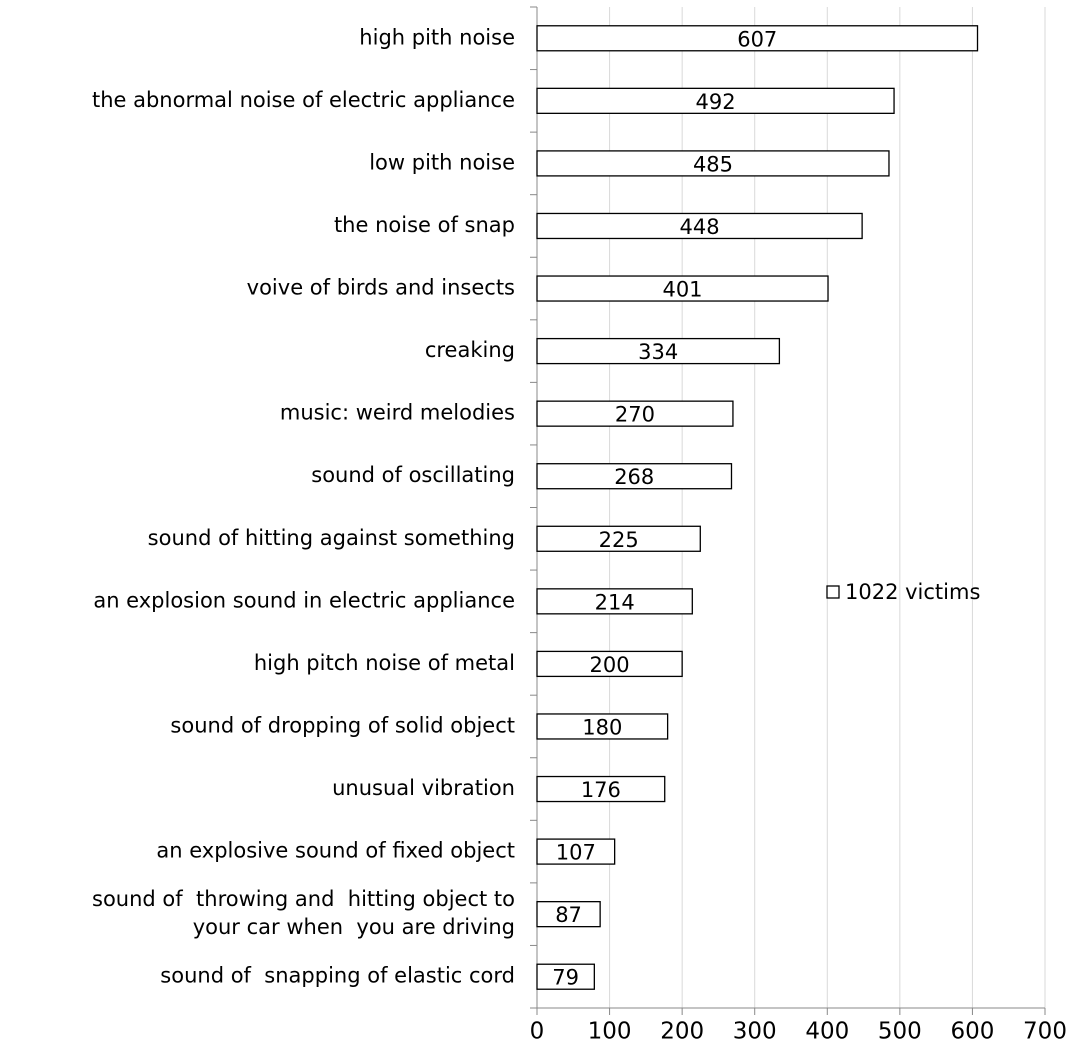 This screenshot has height=1056, width=1077. I want to click on y-tick-label: high pitch noise of metal, so click(384, 663).